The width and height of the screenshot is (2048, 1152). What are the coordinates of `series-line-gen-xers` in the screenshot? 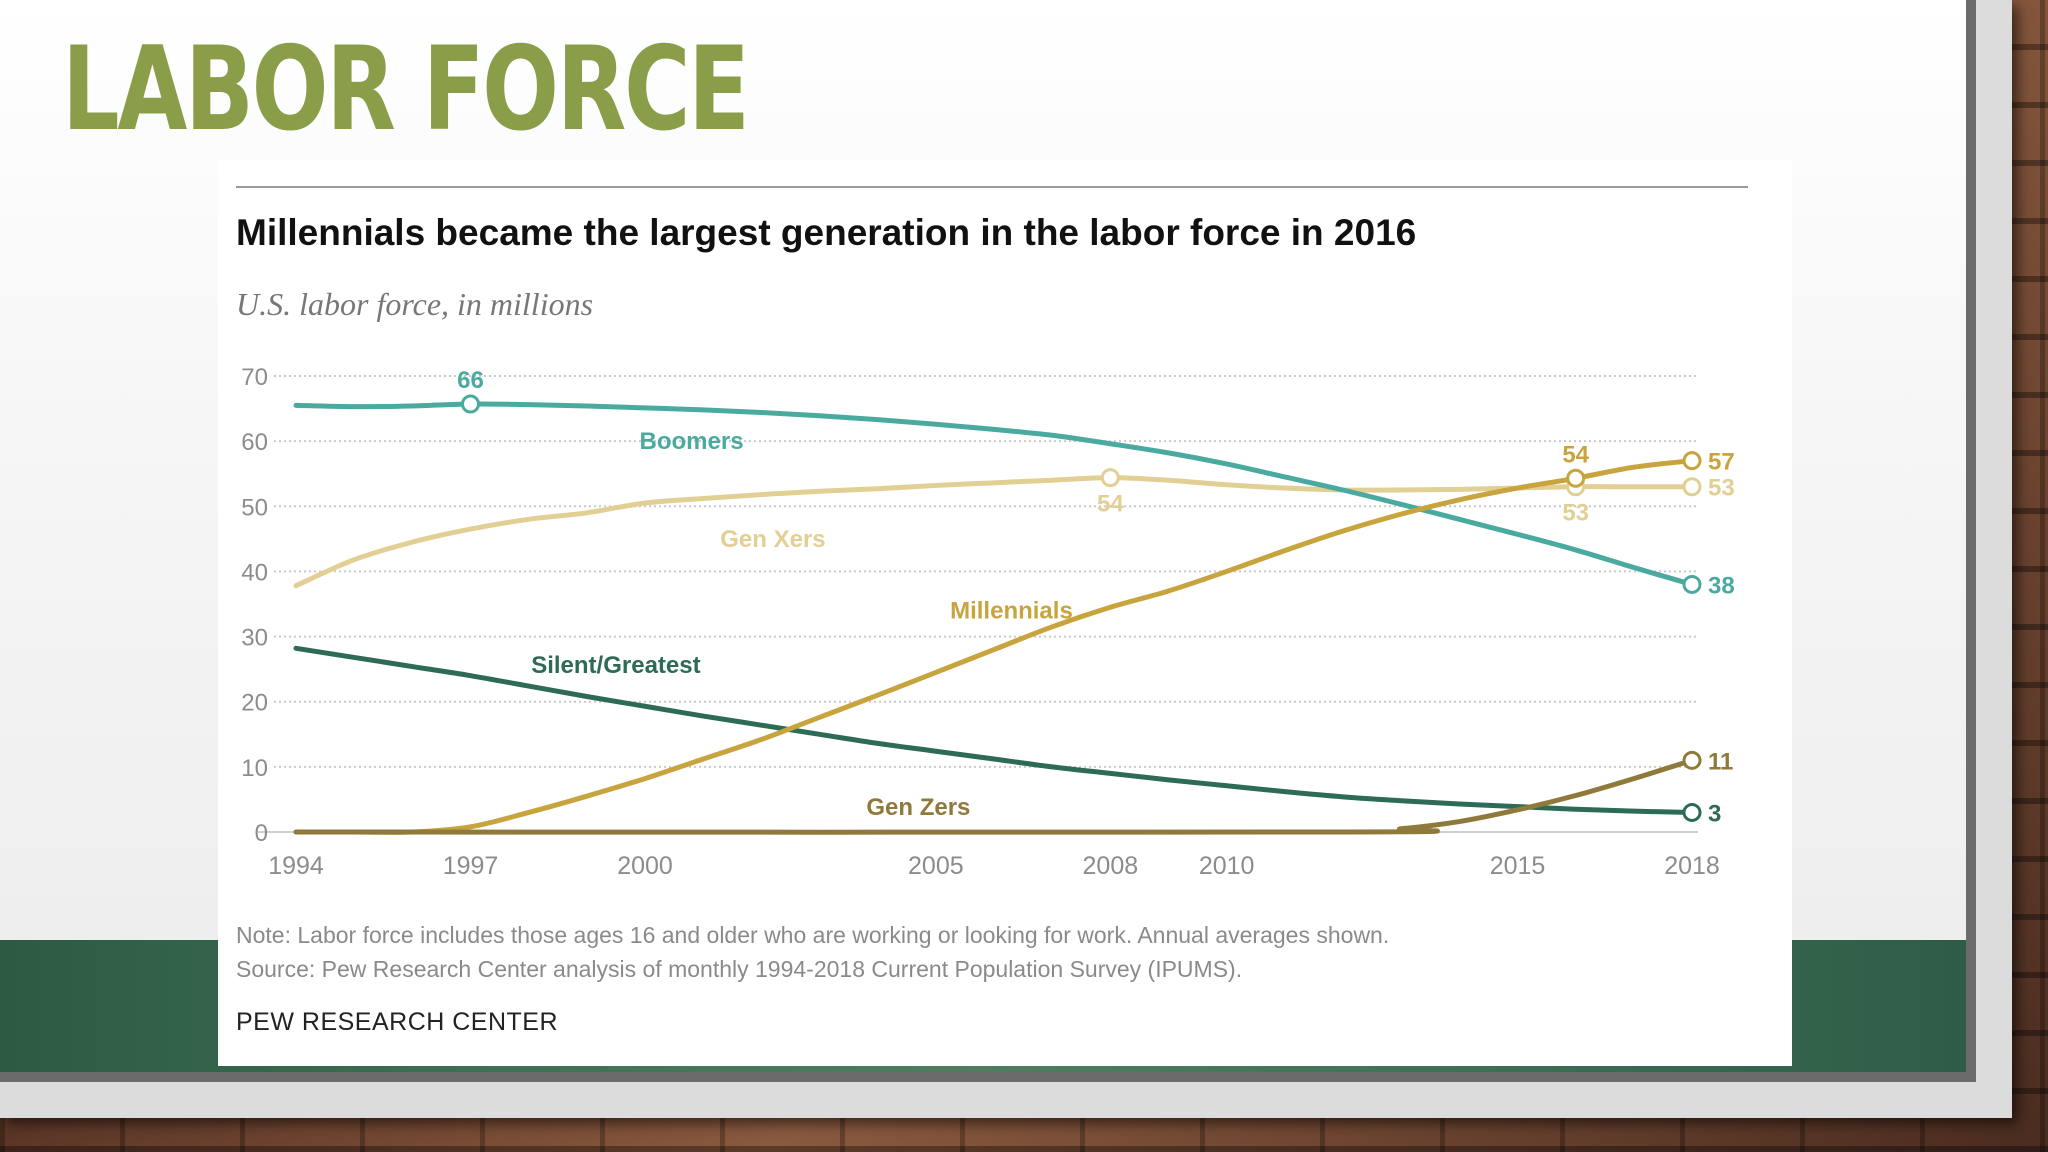 It's located at (994, 532).